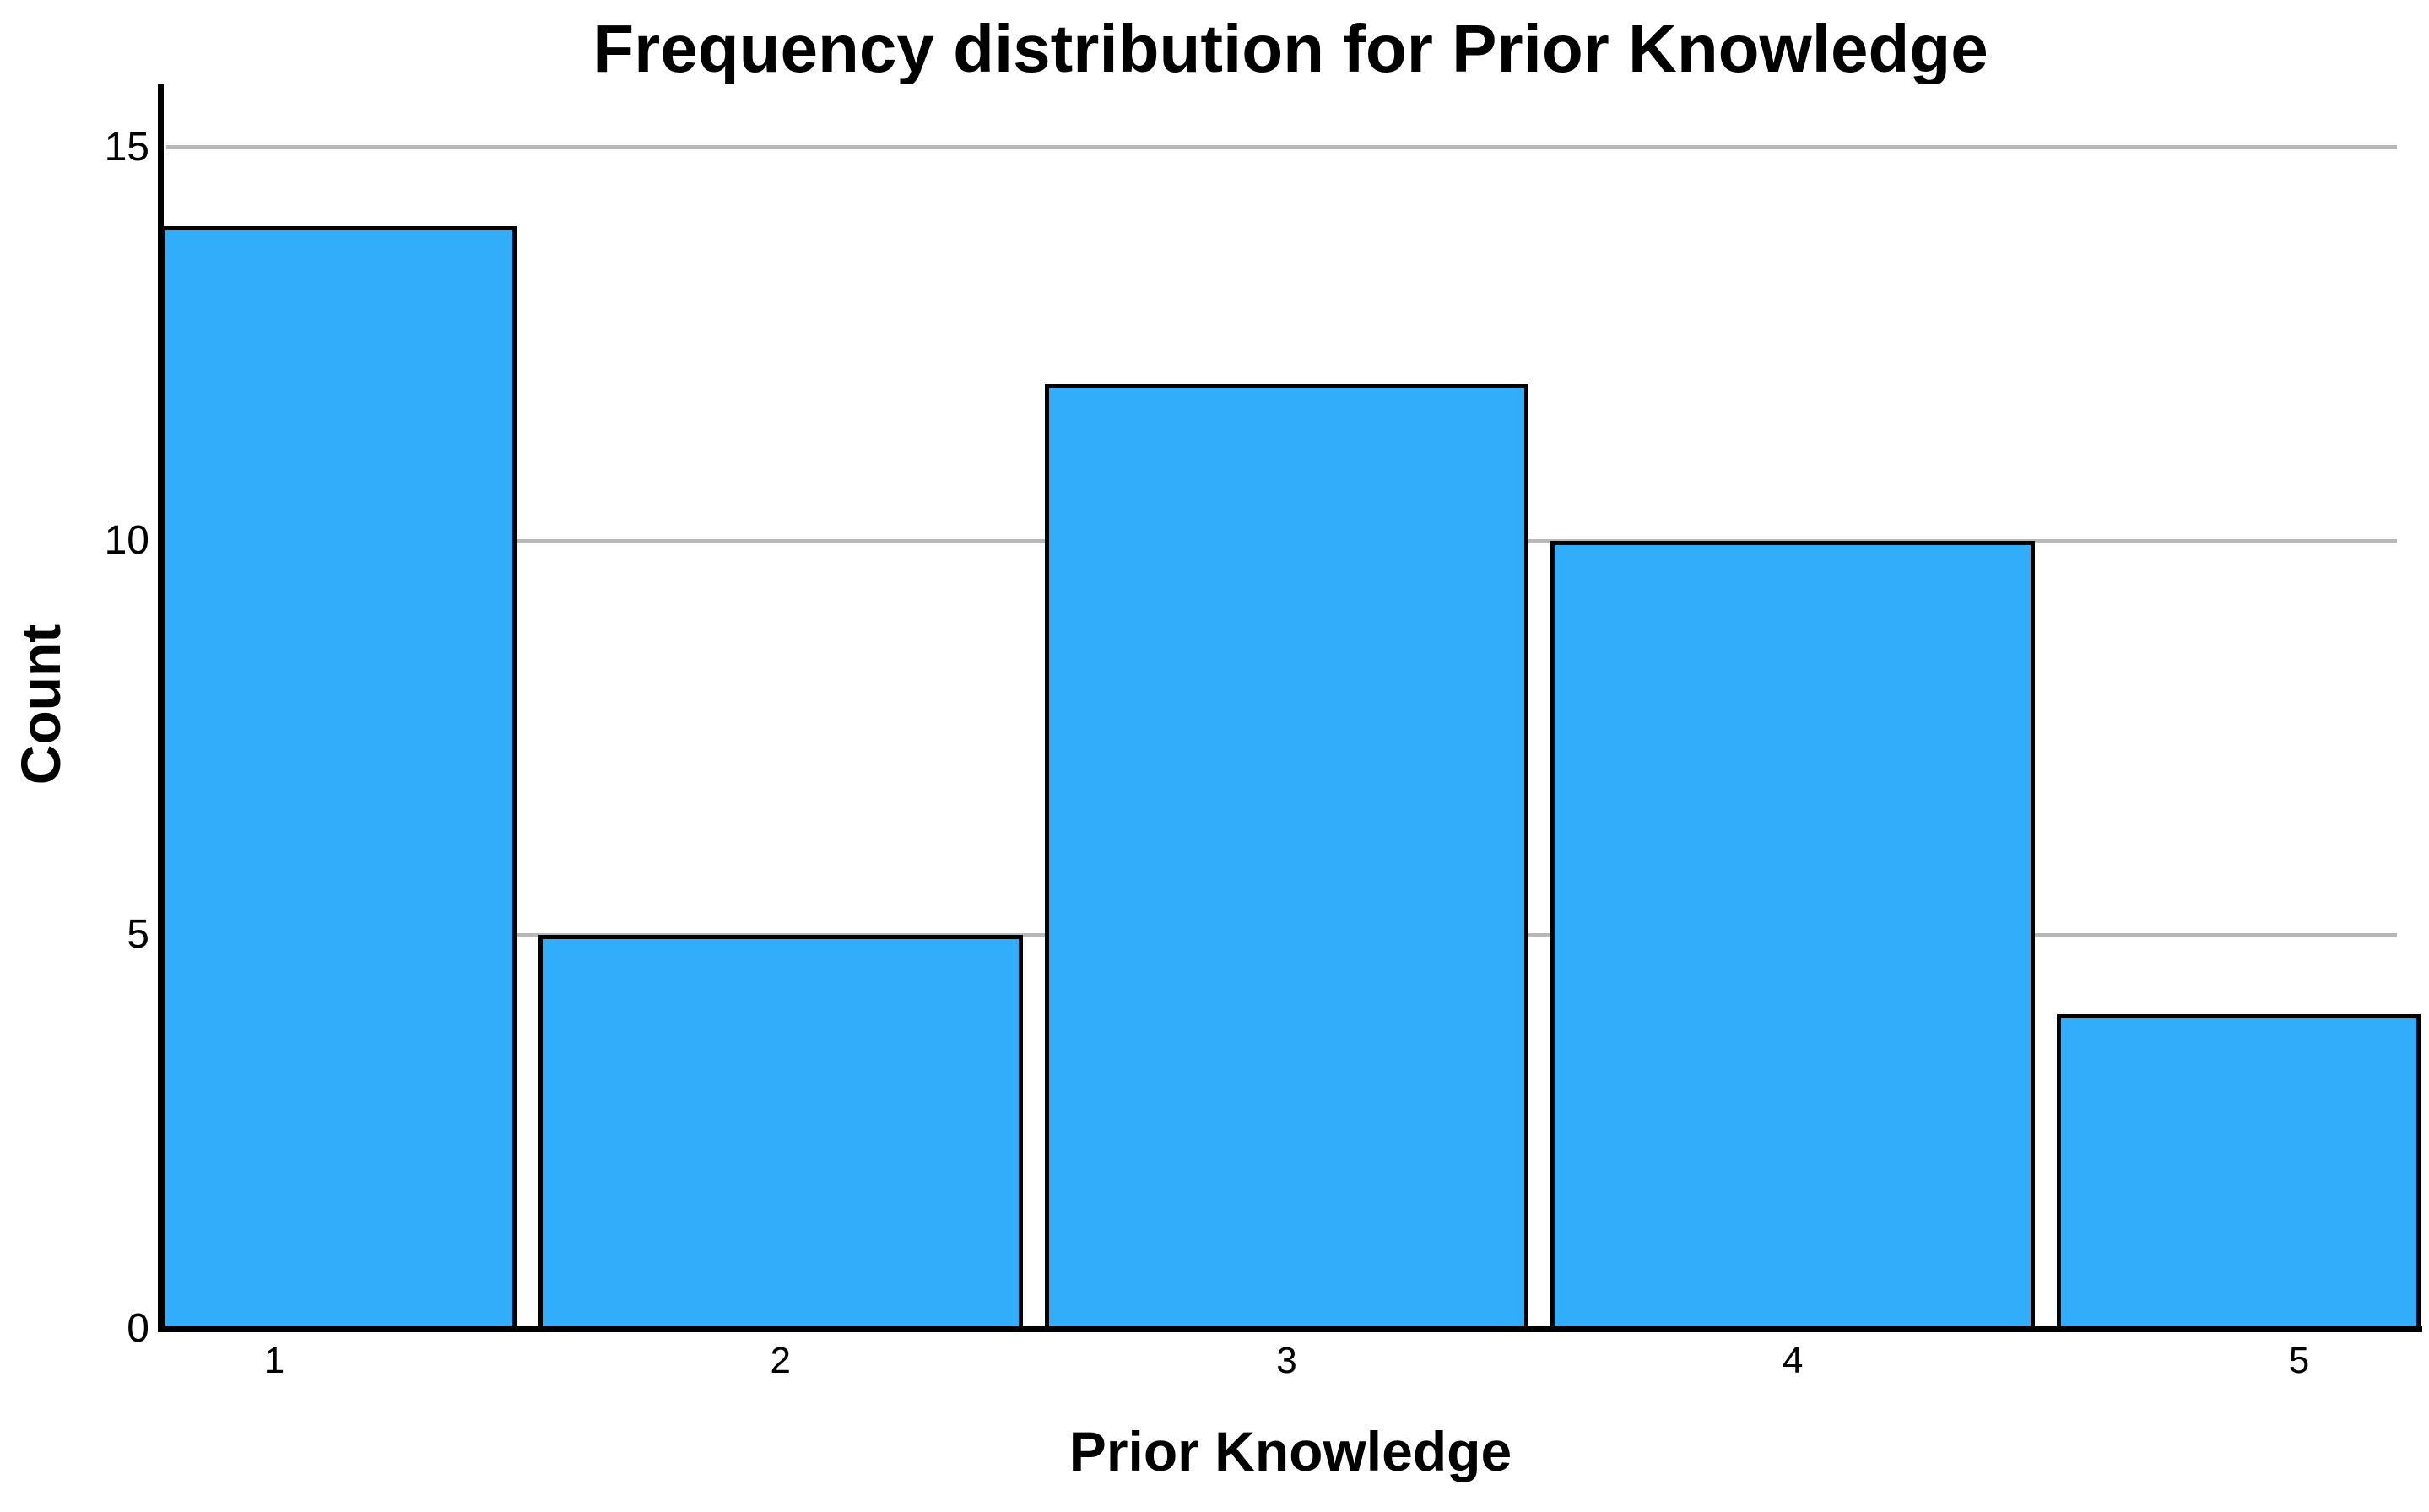 The width and height of the screenshot is (2429, 1512). I want to click on x-tick-label-3: 3, so click(1286, 1360).